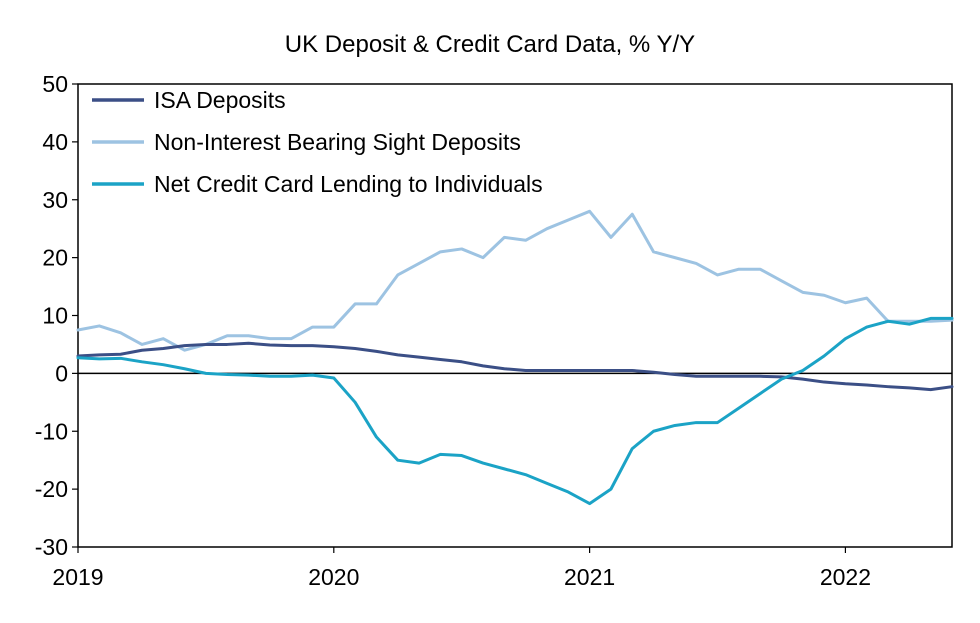 This screenshot has width=980, height=623. Describe the element at coordinates (51, 547) in the screenshot. I see `y-tick-label: -30` at that location.